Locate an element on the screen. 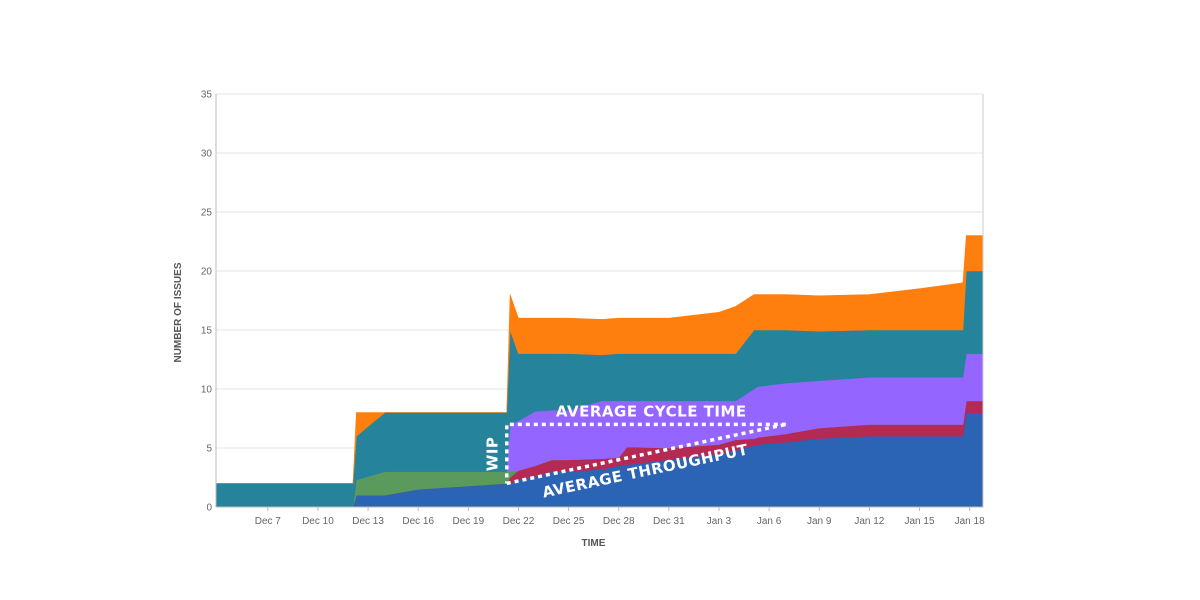 The height and width of the screenshot is (600, 1200). x-tick-label: Dec 31 is located at coordinates (669, 521).